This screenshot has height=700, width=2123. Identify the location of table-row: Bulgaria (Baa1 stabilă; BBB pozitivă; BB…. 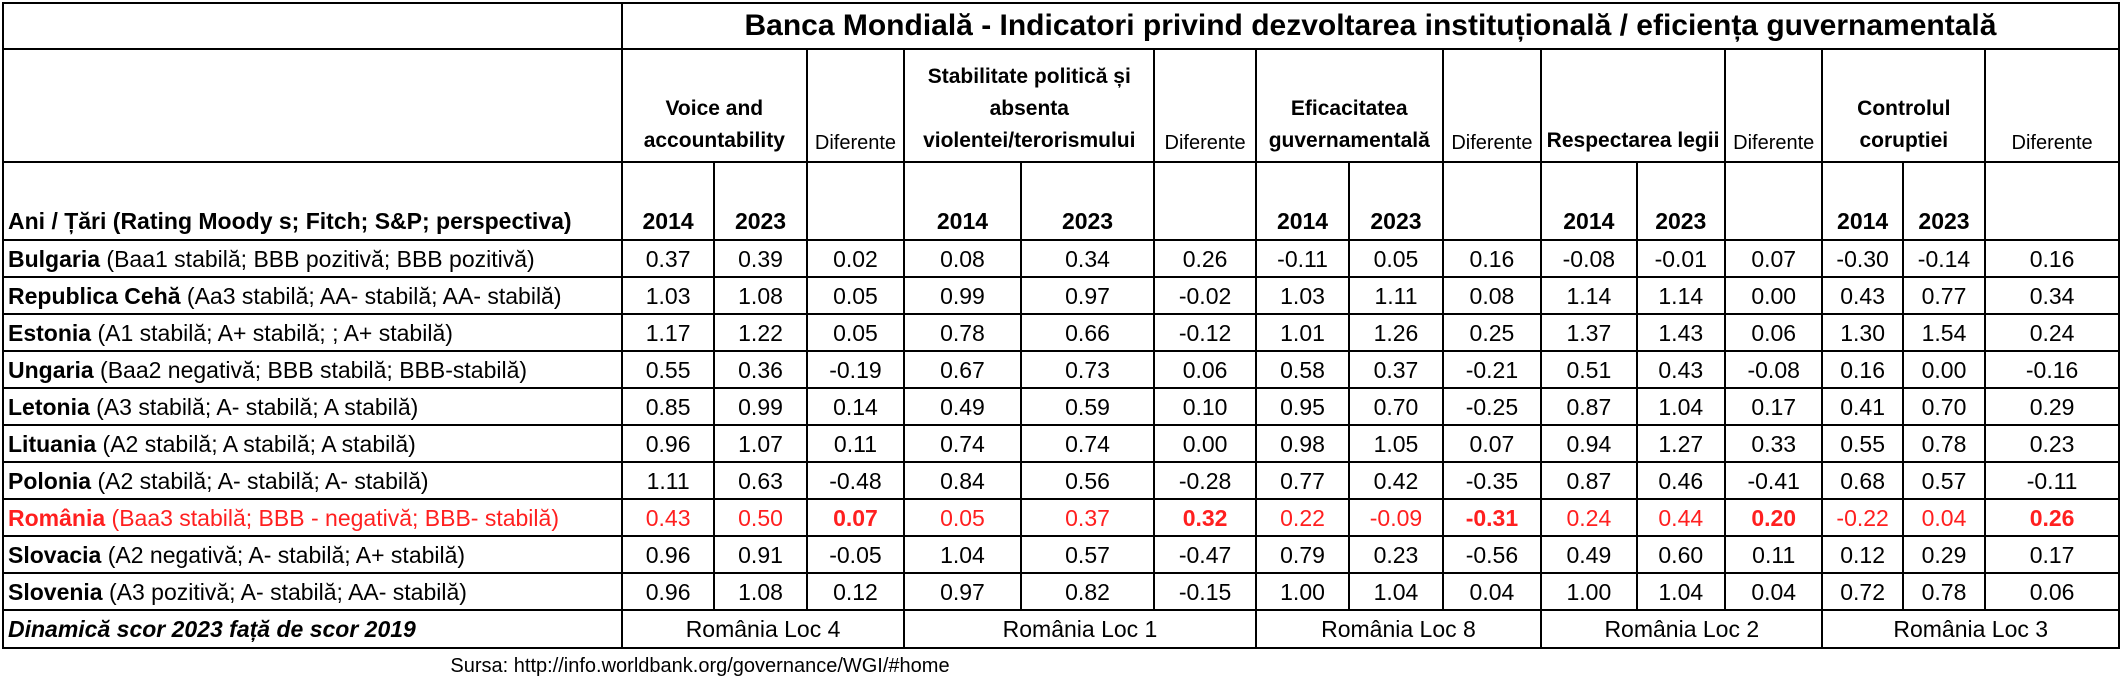
(1061, 258).